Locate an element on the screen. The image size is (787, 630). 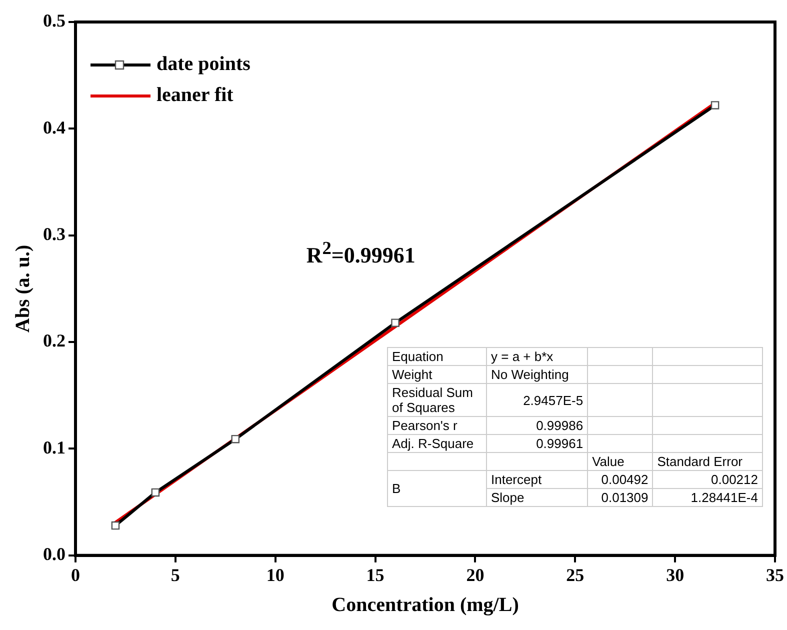
legend-label: leaner fit is located at coordinates (195, 95).